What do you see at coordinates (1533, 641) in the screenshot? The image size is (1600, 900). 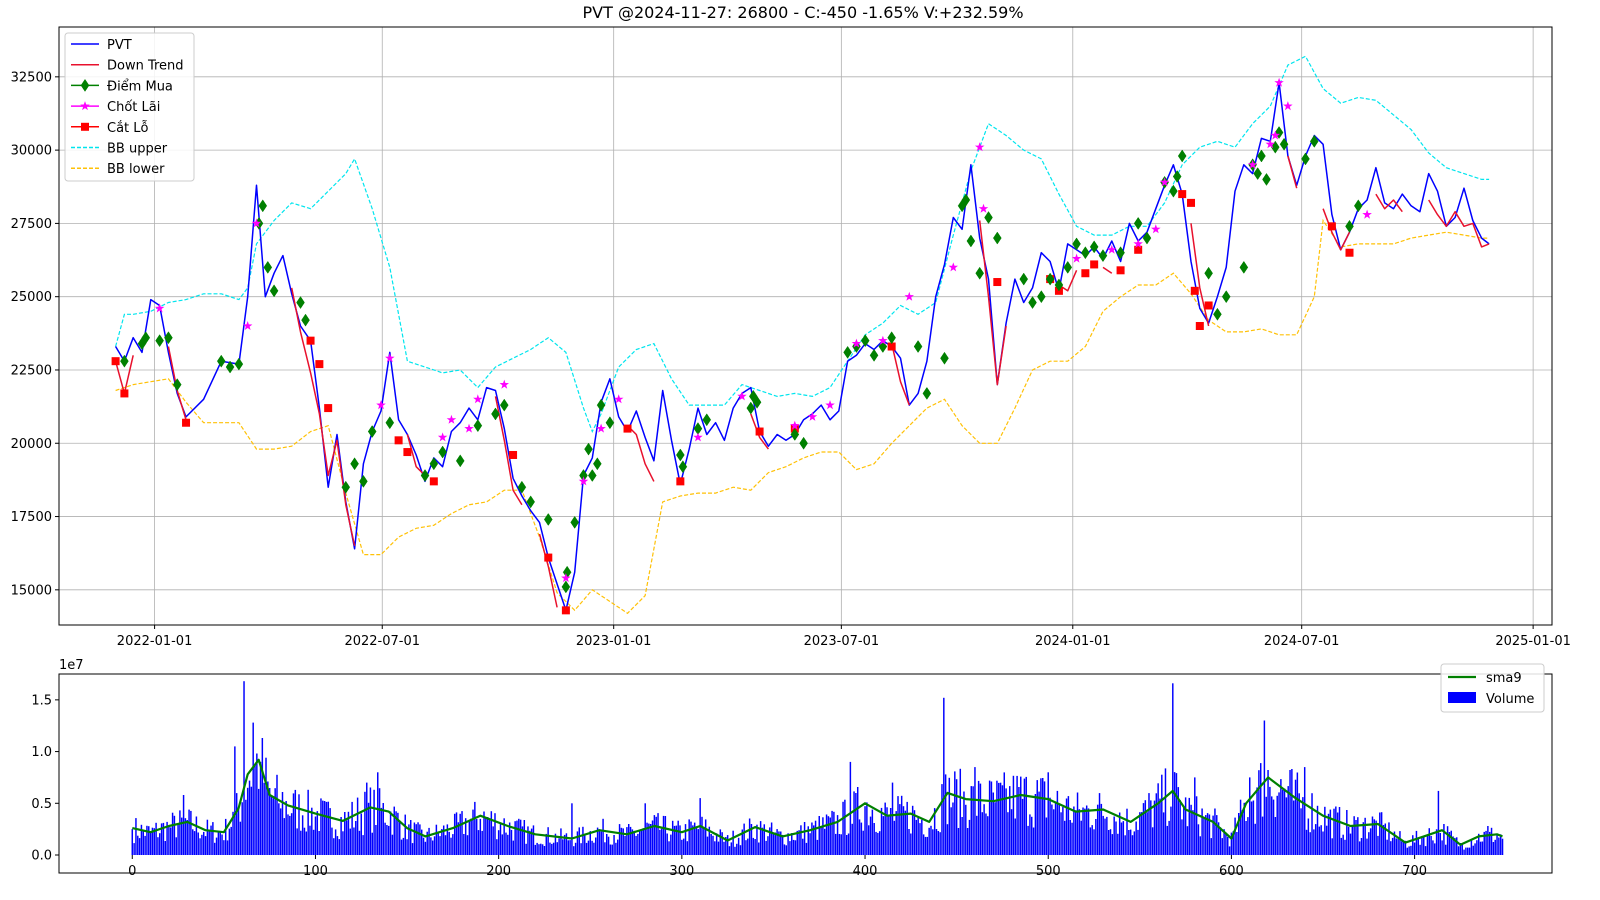 I see `x-tick-label: 2025-01-01` at bounding box center [1533, 641].